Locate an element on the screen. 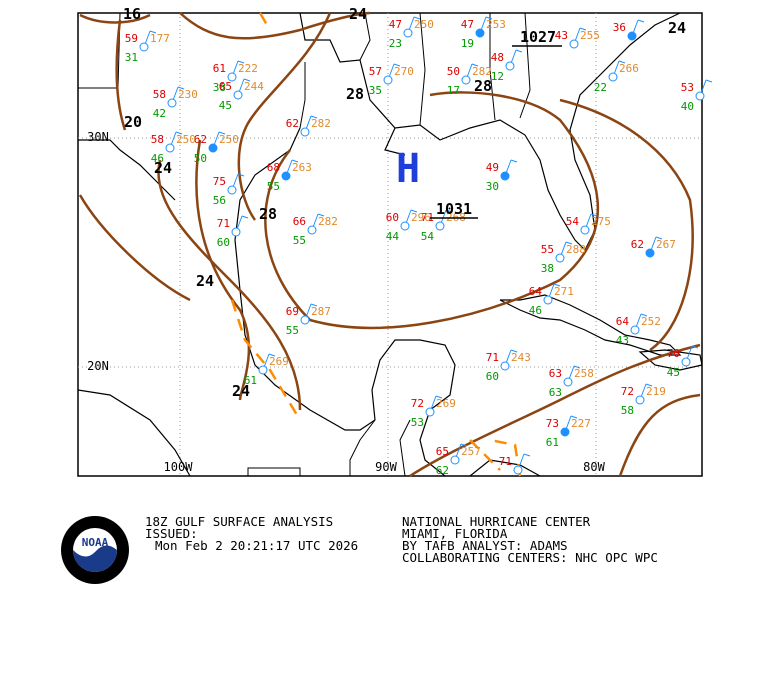 This screenshot has height=682, width=780. temperature: 69 is located at coordinates (292, 311).